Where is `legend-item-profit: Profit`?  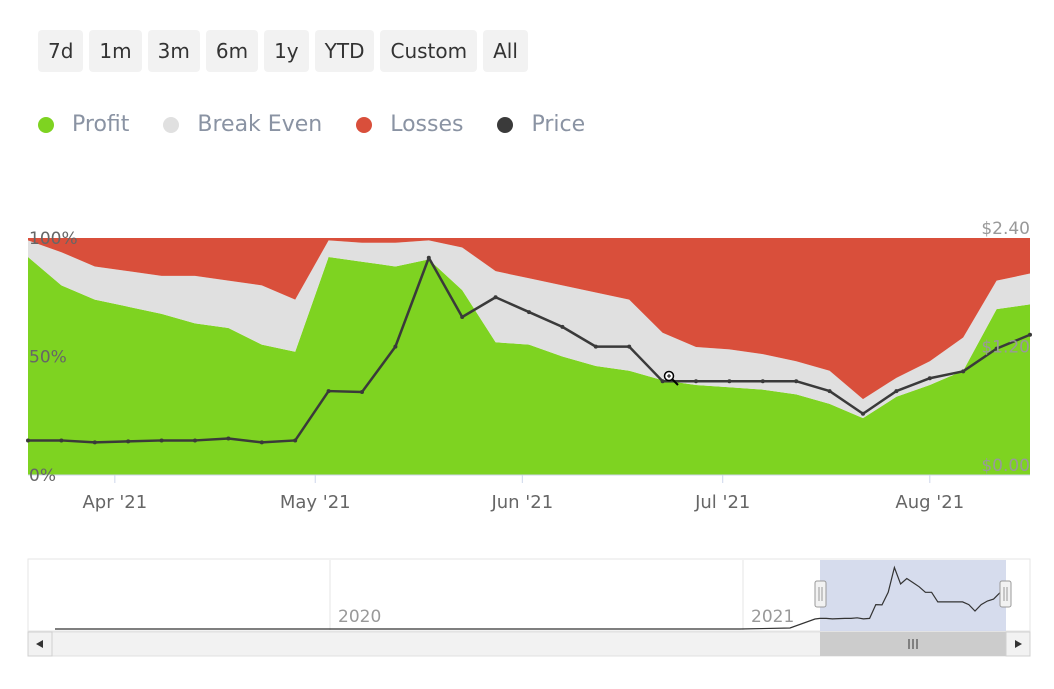 legend-item-profit: Profit is located at coordinates (83, 124).